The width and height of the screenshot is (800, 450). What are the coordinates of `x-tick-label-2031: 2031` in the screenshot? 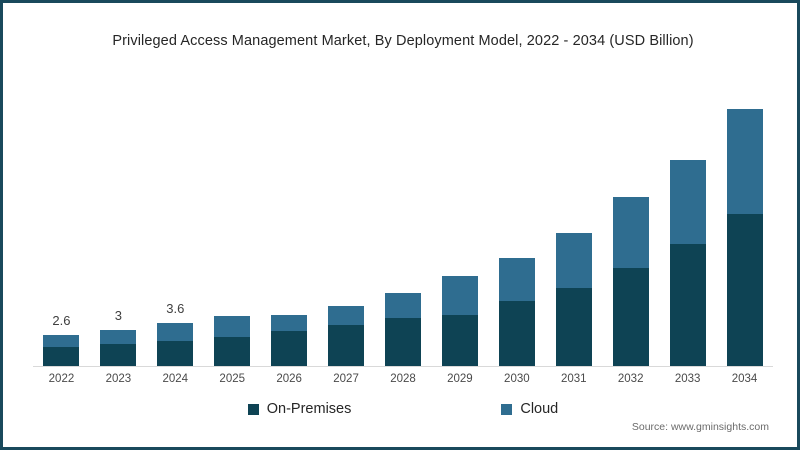 It's located at (573, 379).